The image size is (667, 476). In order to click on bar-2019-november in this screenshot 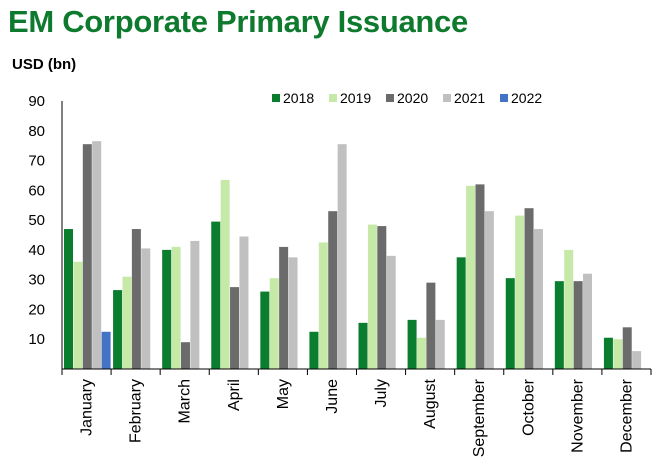, I will do `click(569, 309)`.